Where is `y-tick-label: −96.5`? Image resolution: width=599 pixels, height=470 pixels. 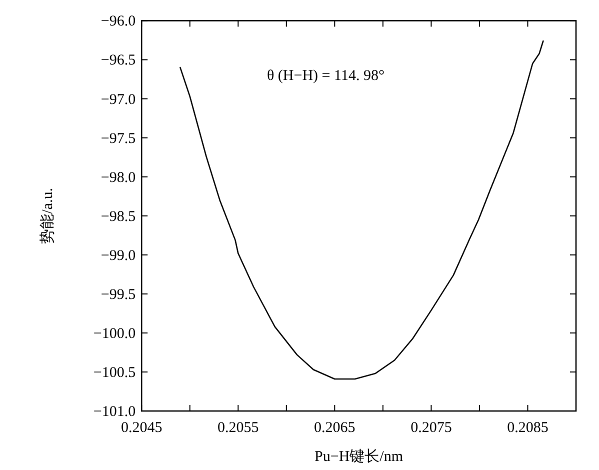
y-tick-label: −96.5 is located at coordinates (118, 60).